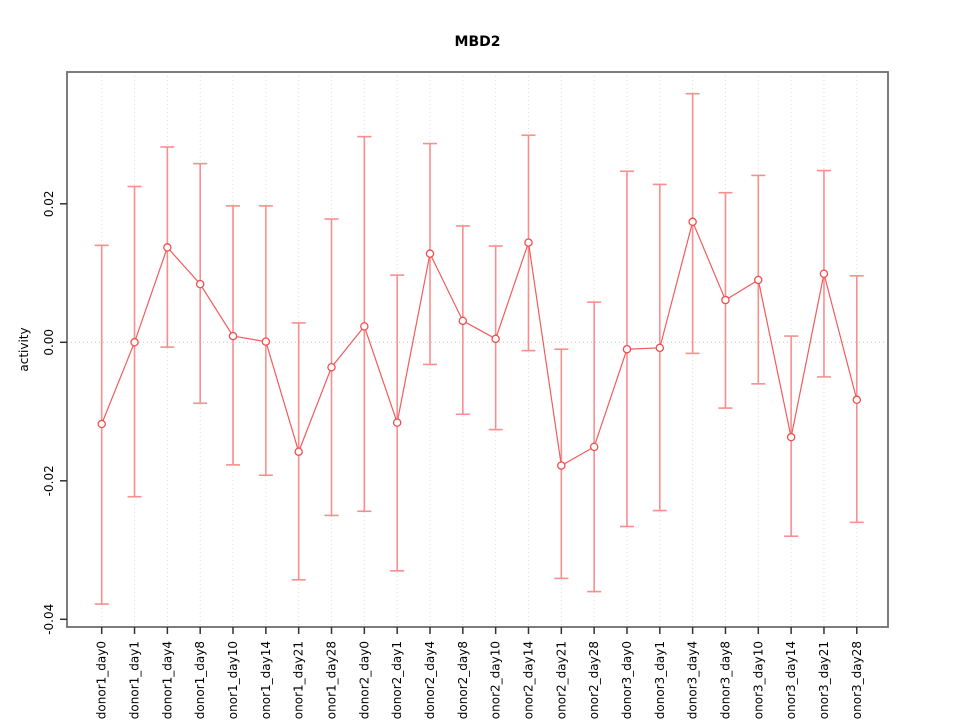  Describe the element at coordinates (49, 203) in the screenshot. I see `y-tick-label: 0.02` at that location.